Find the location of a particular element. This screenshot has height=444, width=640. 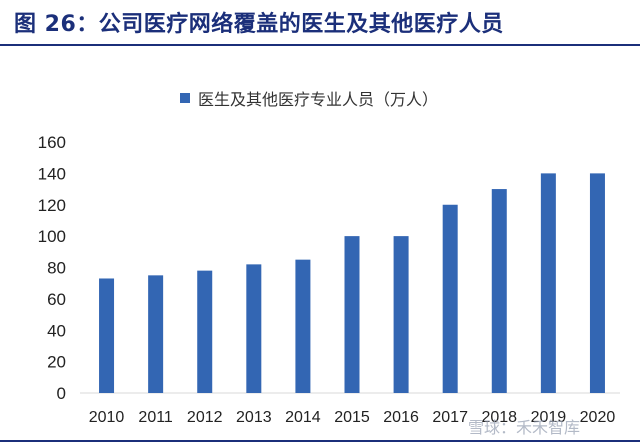

y-tick-label: 0 is located at coordinates (61, 393).